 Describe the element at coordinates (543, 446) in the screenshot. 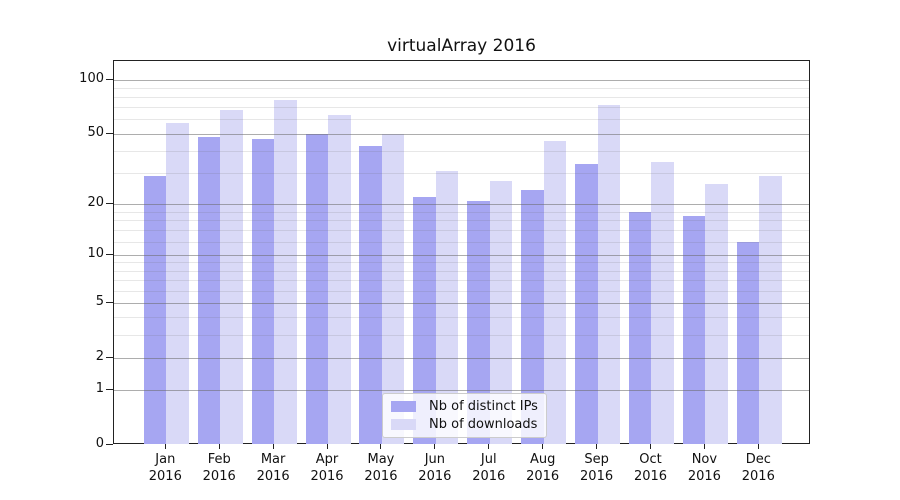

I see `x-tick-mark-aug` at that location.